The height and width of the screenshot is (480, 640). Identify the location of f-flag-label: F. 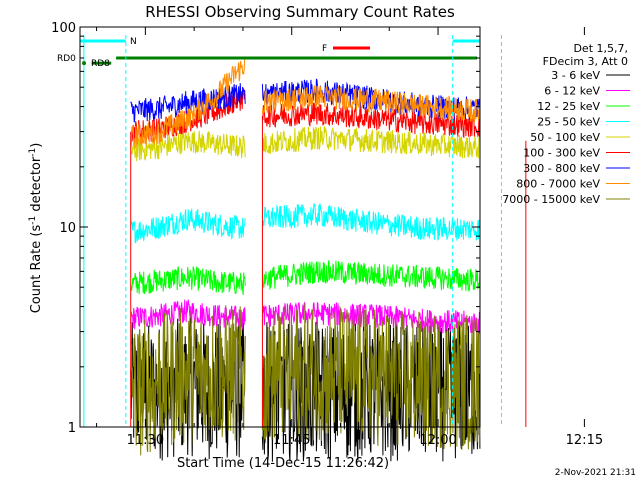
(324, 49).